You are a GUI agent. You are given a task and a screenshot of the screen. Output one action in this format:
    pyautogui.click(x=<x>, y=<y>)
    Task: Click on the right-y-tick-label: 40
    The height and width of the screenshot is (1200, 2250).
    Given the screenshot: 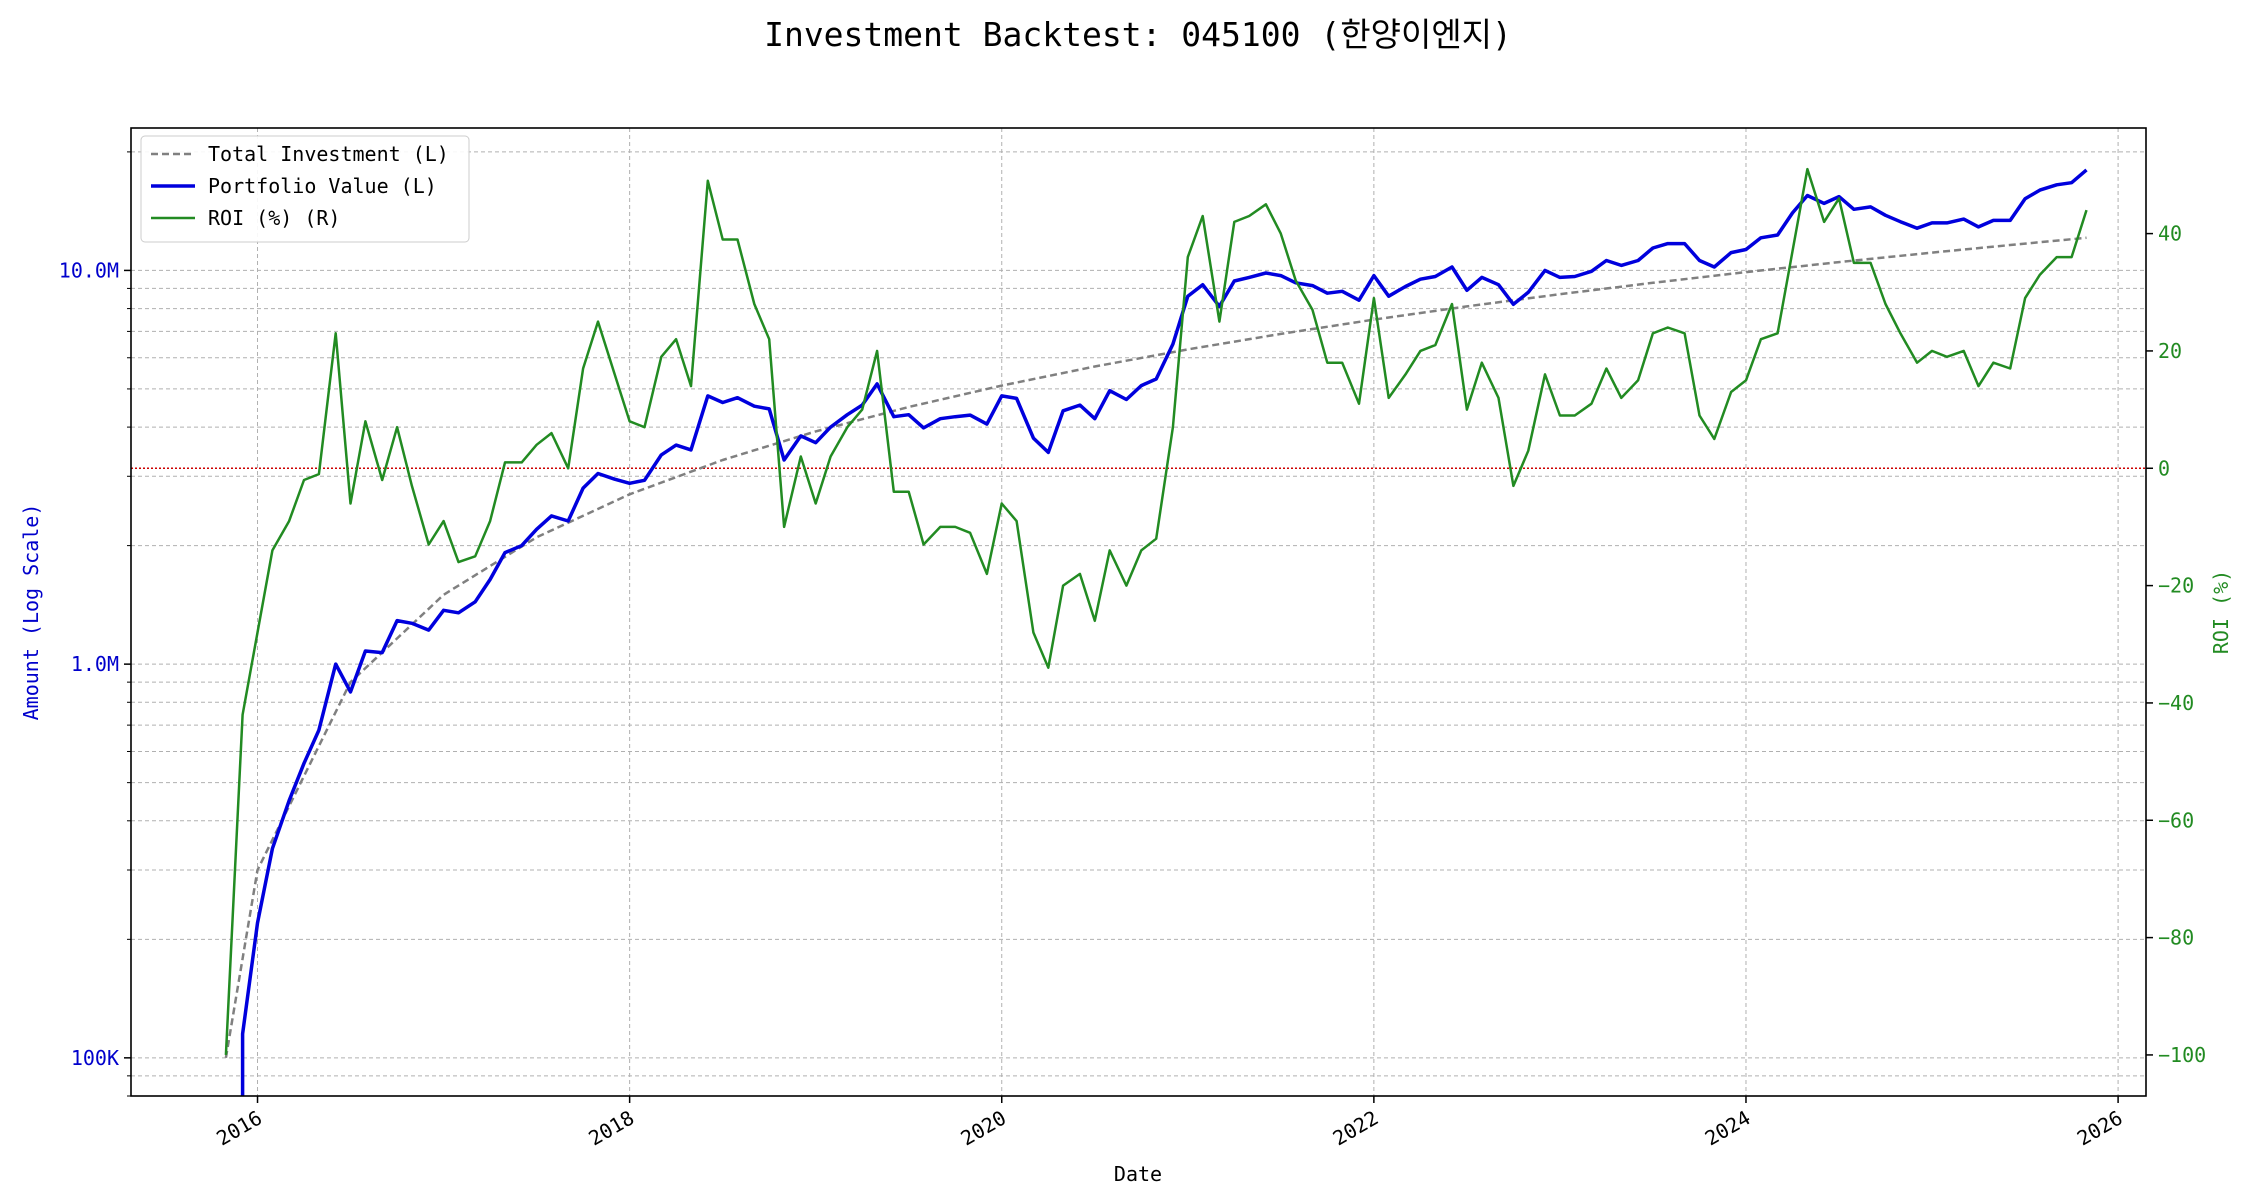 What is the action you would take?
    pyautogui.click(x=2170, y=234)
    